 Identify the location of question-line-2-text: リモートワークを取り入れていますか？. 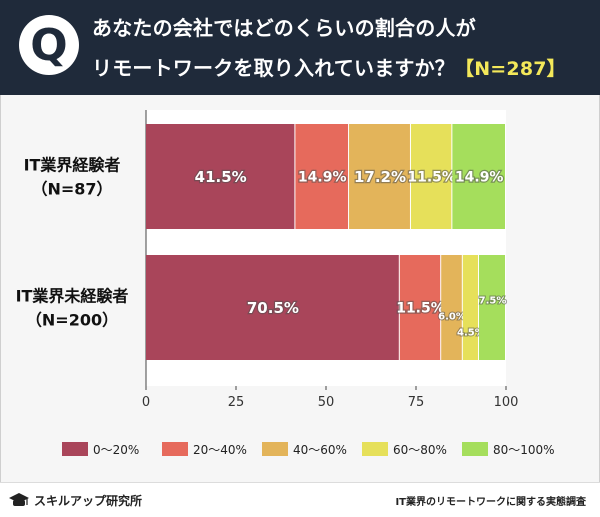
(273, 68).